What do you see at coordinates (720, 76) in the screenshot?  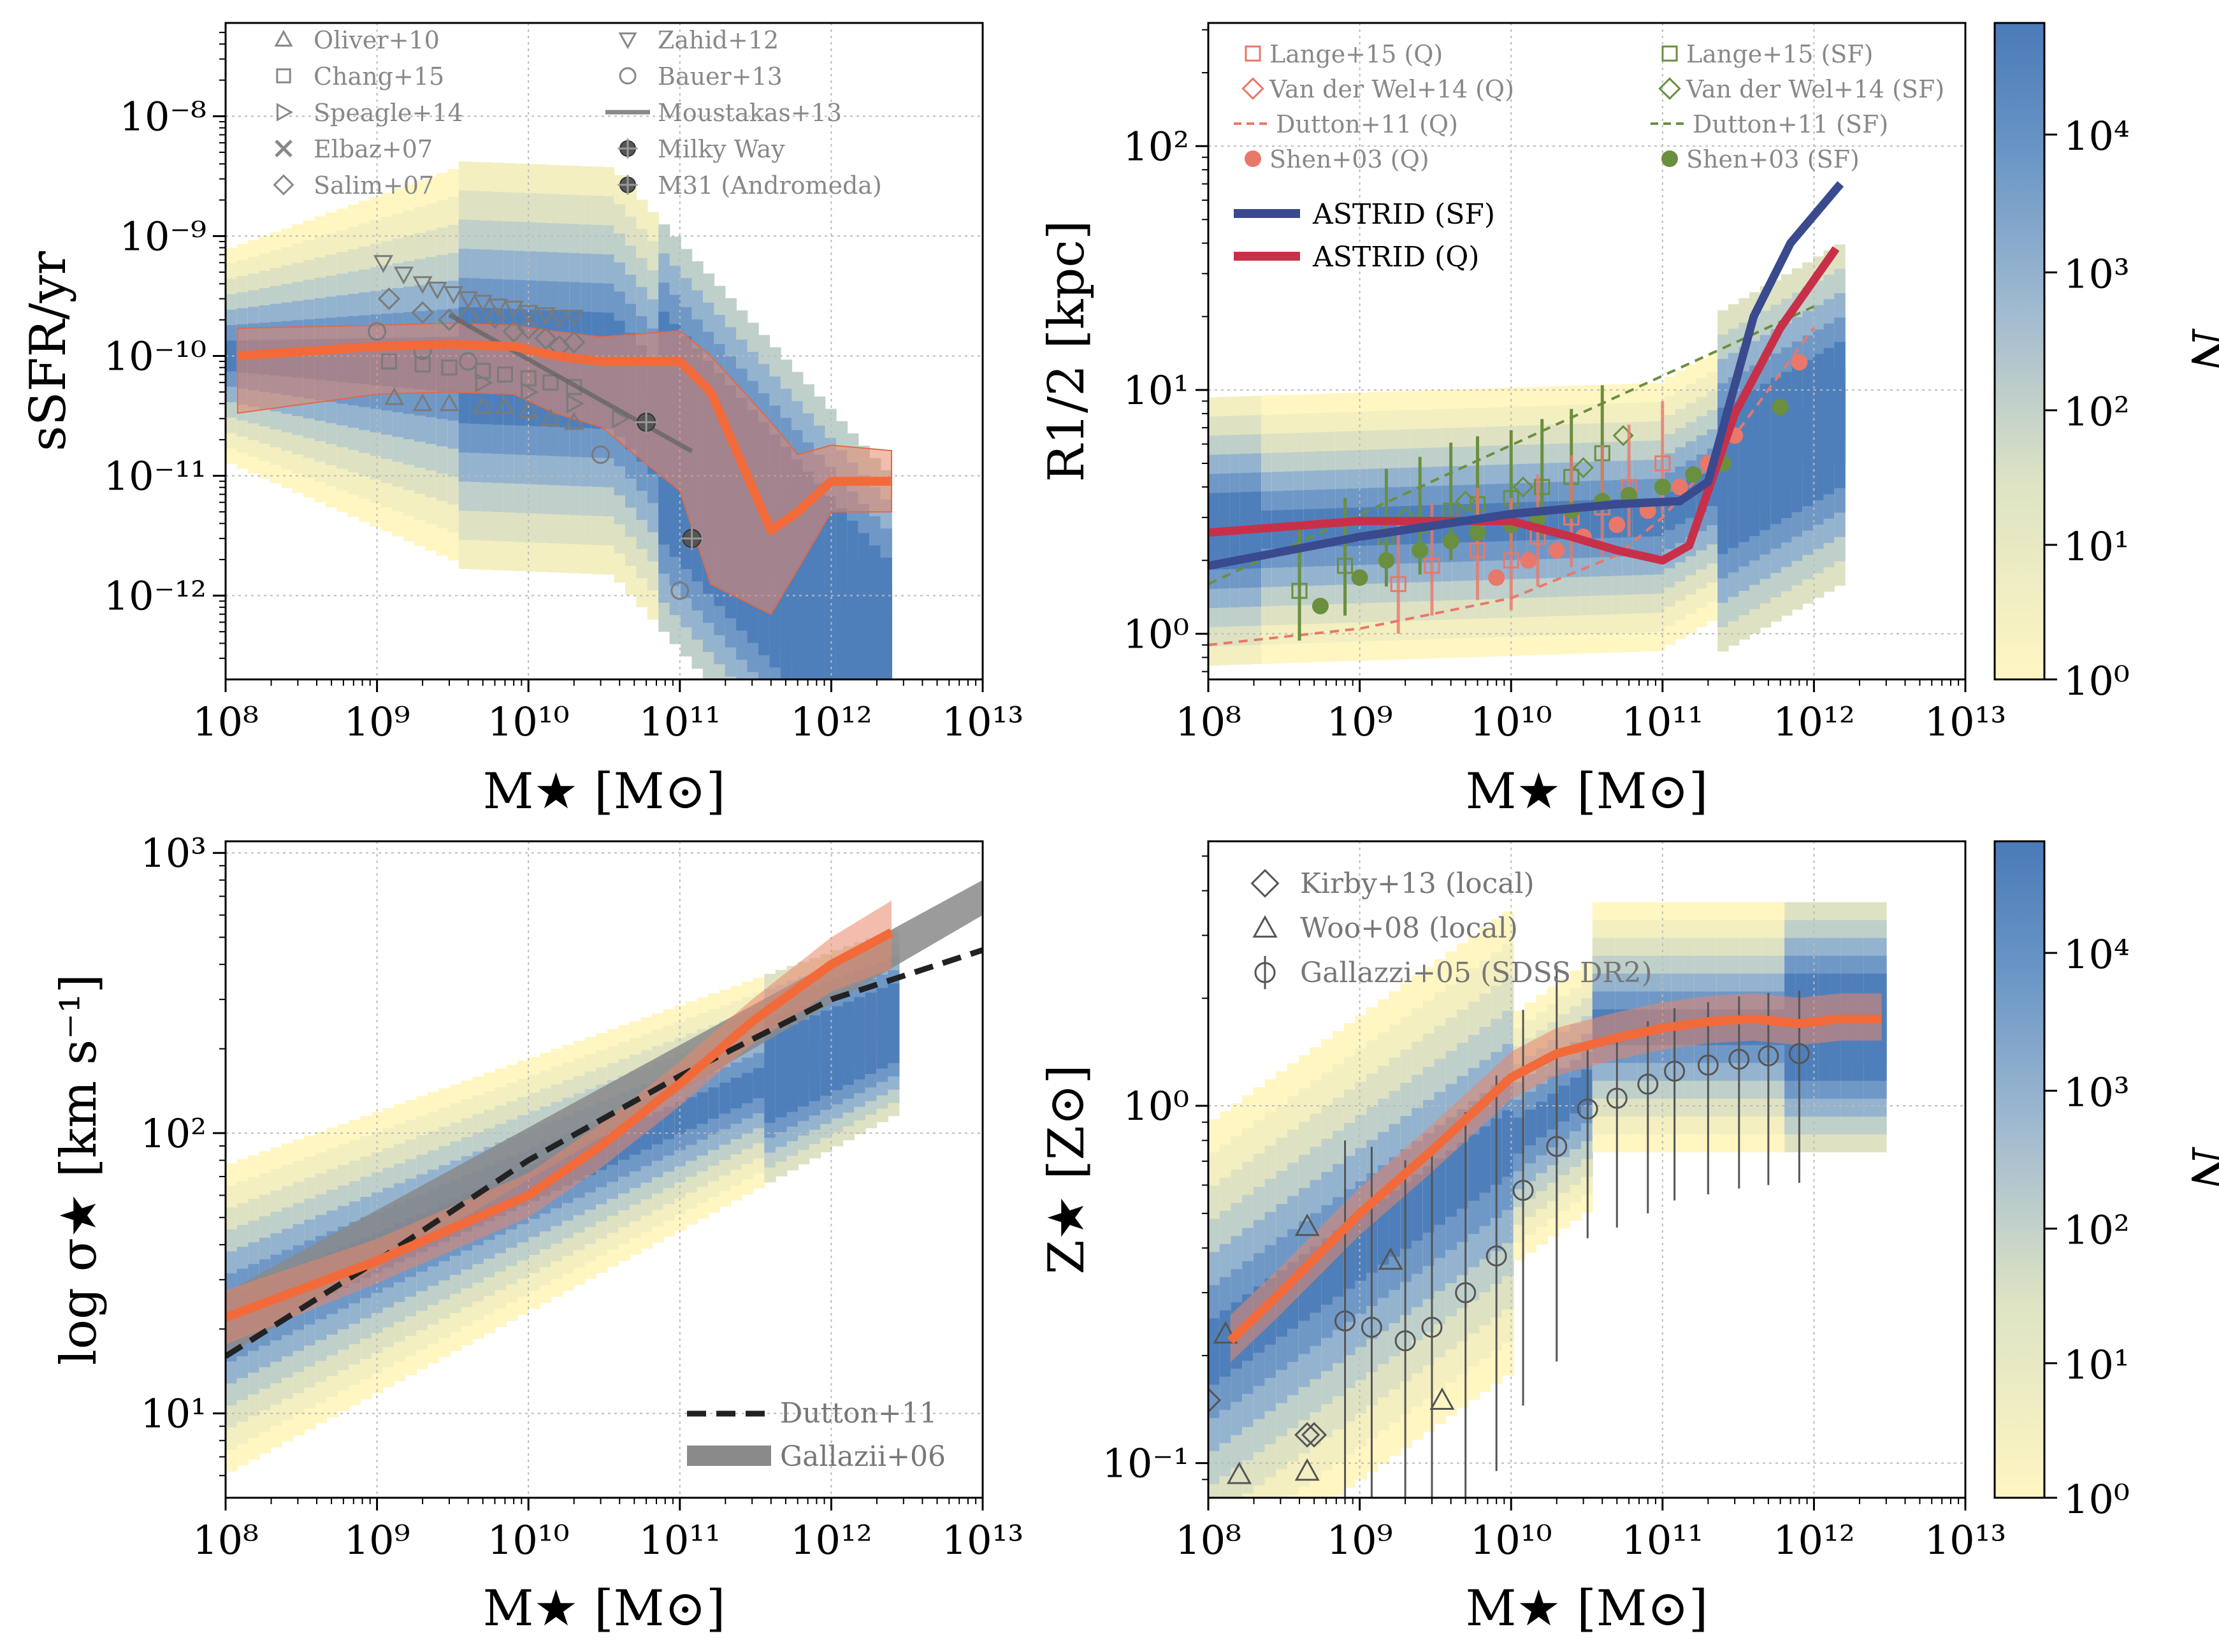 I see `ssfr-legend-label: Bauer+13` at bounding box center [720, 76].